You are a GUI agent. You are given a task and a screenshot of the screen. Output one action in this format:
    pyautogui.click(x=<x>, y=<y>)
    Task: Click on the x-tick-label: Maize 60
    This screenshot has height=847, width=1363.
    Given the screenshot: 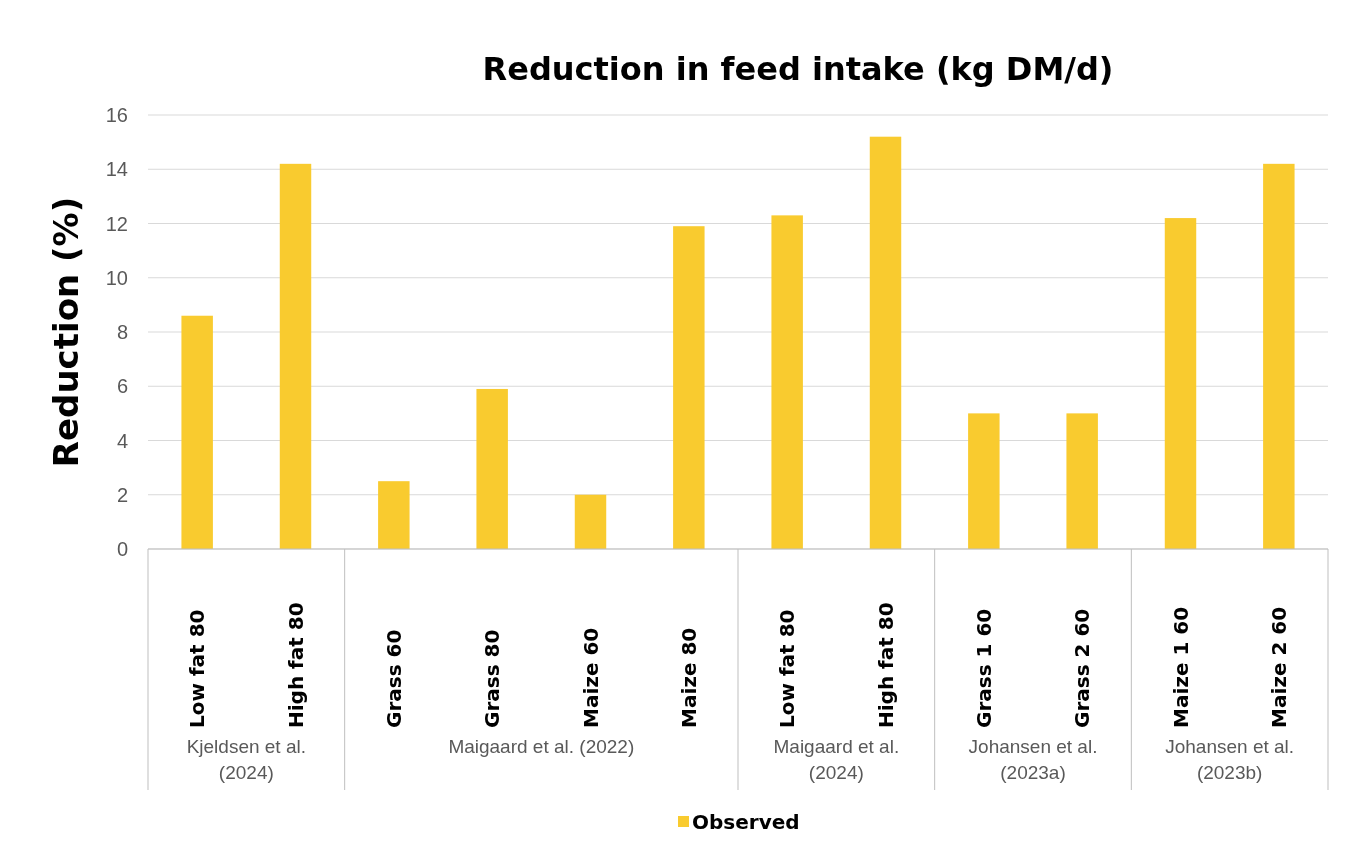 What is the action you would take?
    pyautogui.click(x=590, y=677)
    